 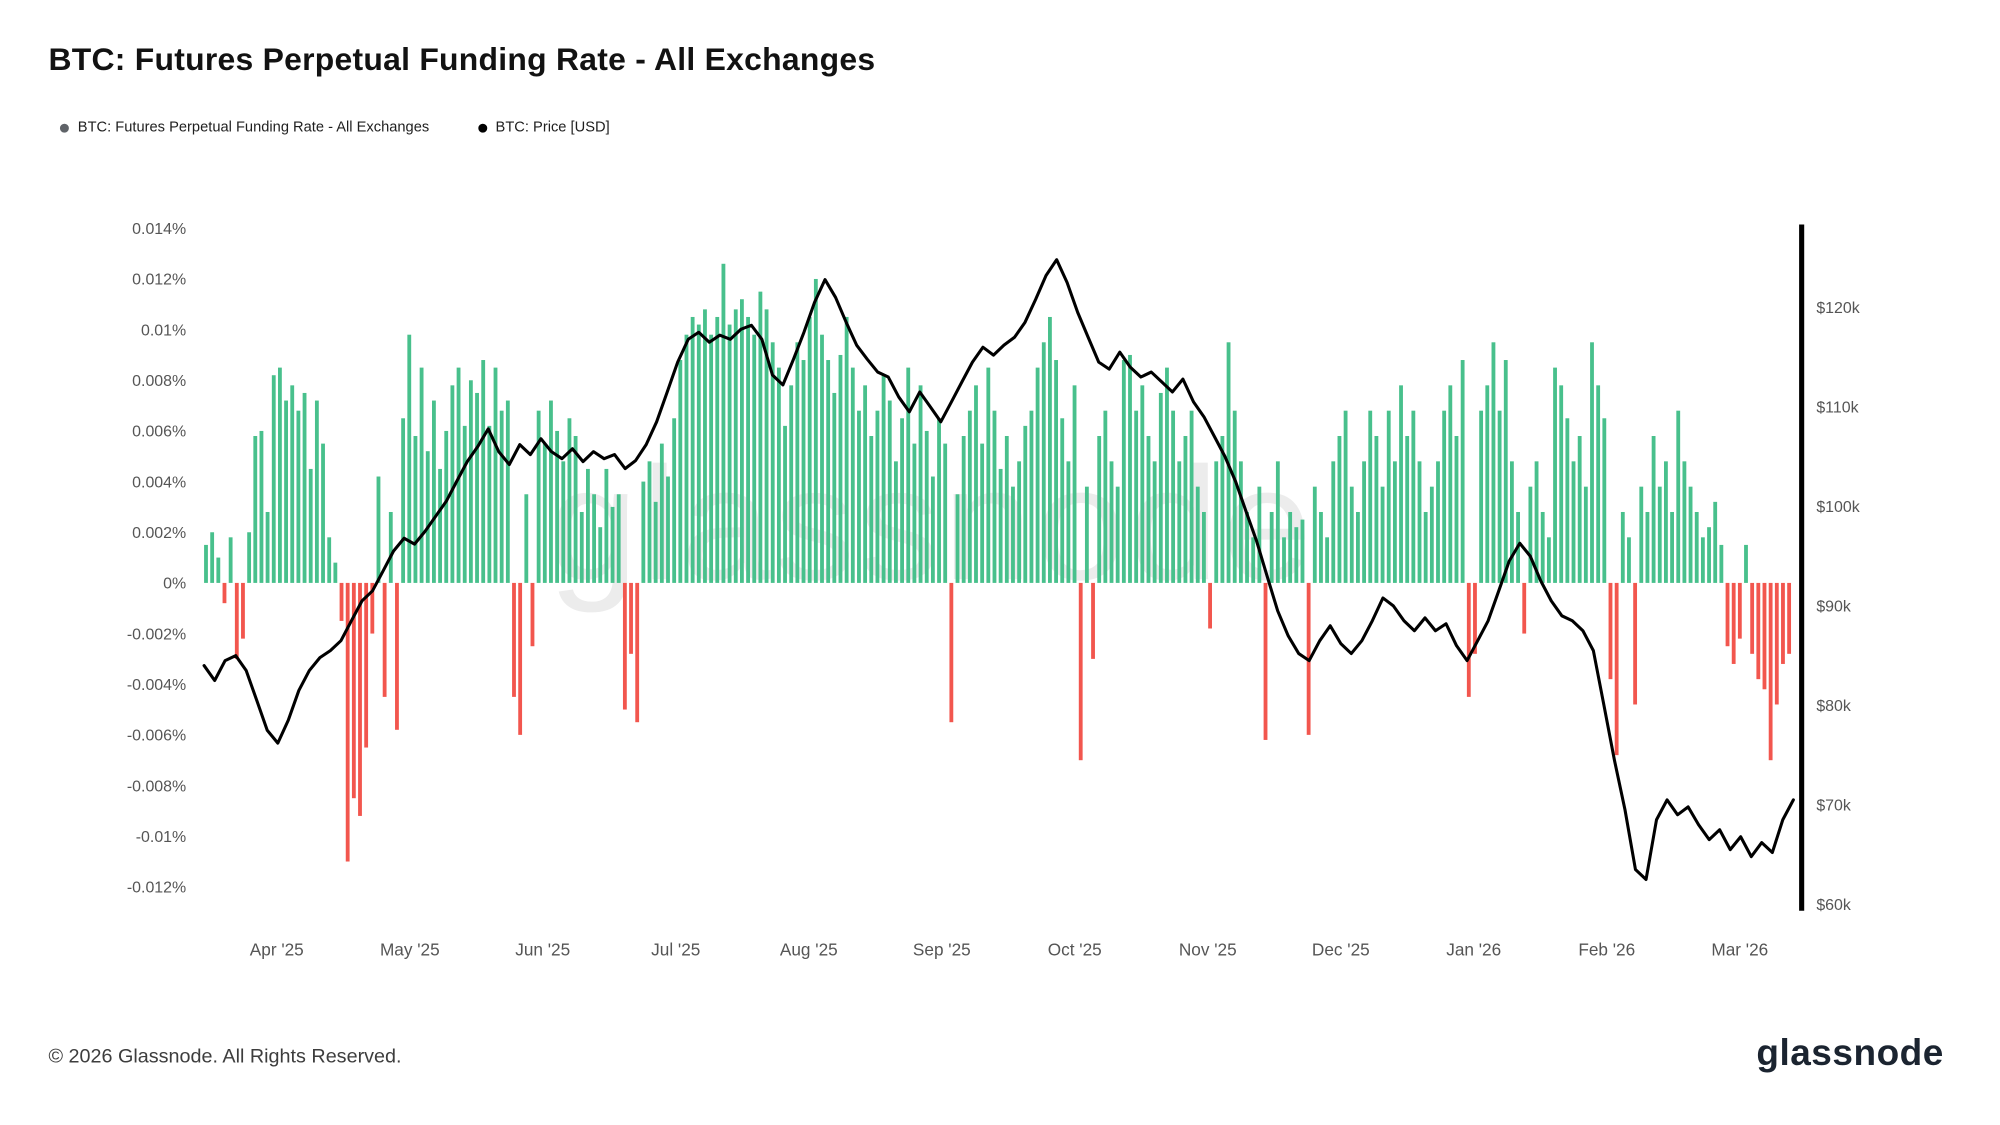 What do you see at coordinates (1208, 949) in the screenshot?
I see `x-axis-tick: Nov '25` at bounding box center [1208, 949].